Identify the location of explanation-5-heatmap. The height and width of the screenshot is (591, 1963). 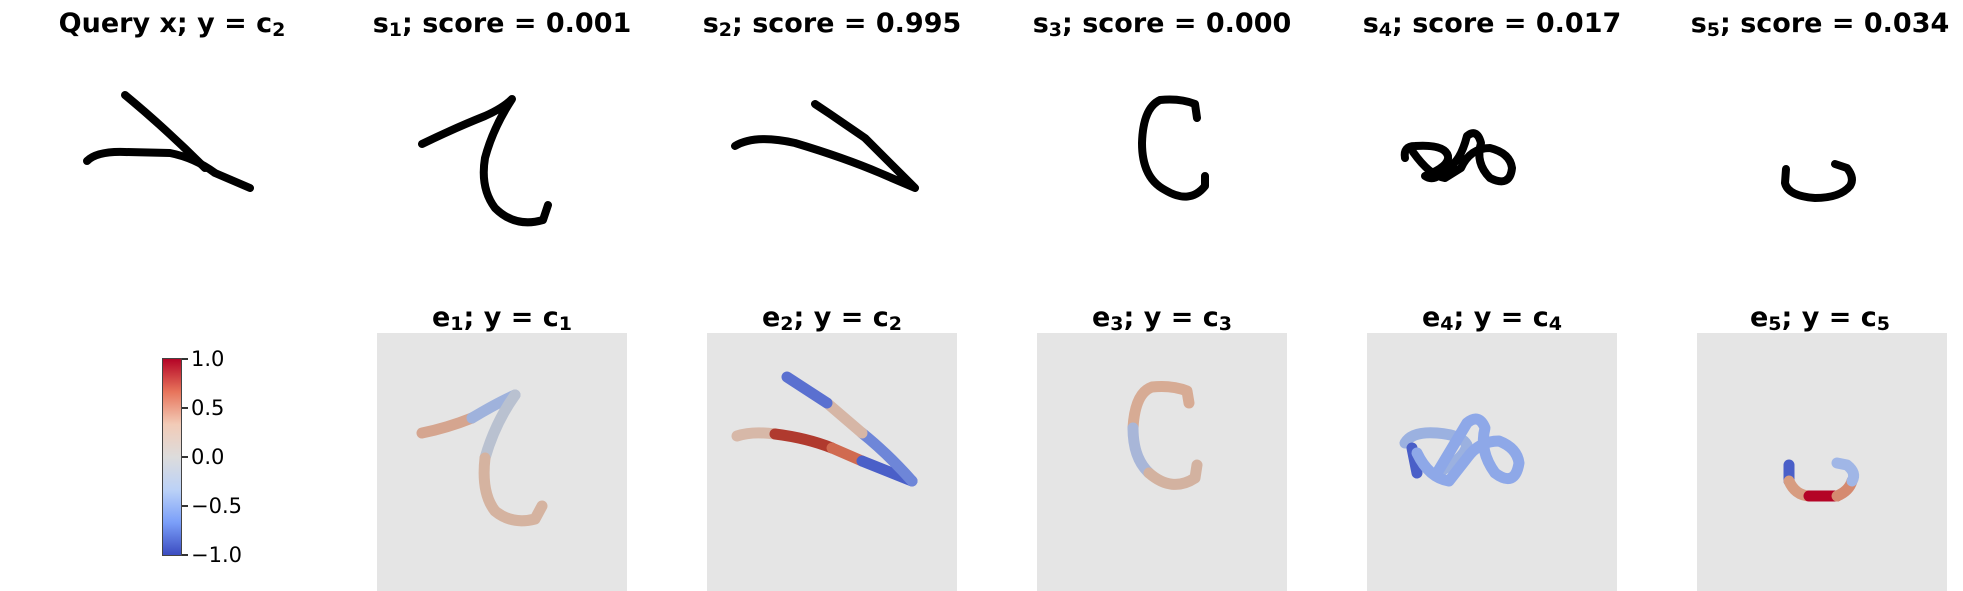
(1822, 462).